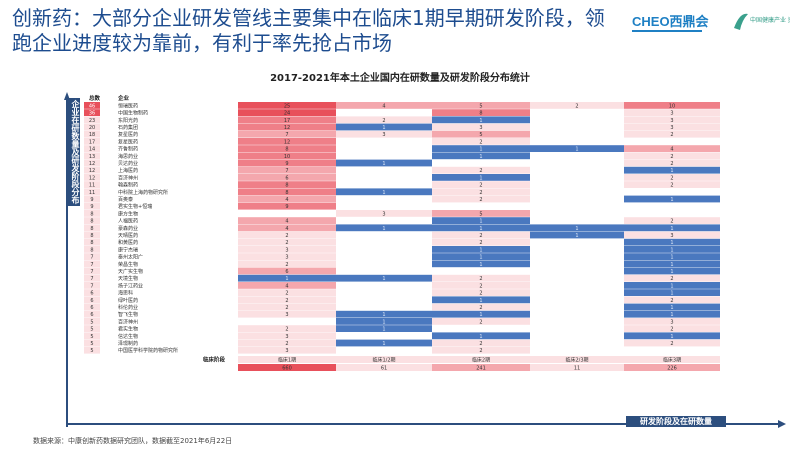 Image resolution: width=800 pixels, height=450 pixels. I want to click on row-company-label: 人福医药, so click(128, 221).